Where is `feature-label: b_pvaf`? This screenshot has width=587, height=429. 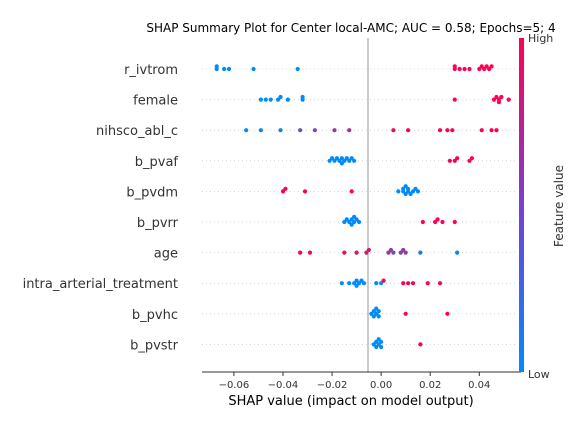 feature-label: b_pvaf is located at coordinates (157, 162).